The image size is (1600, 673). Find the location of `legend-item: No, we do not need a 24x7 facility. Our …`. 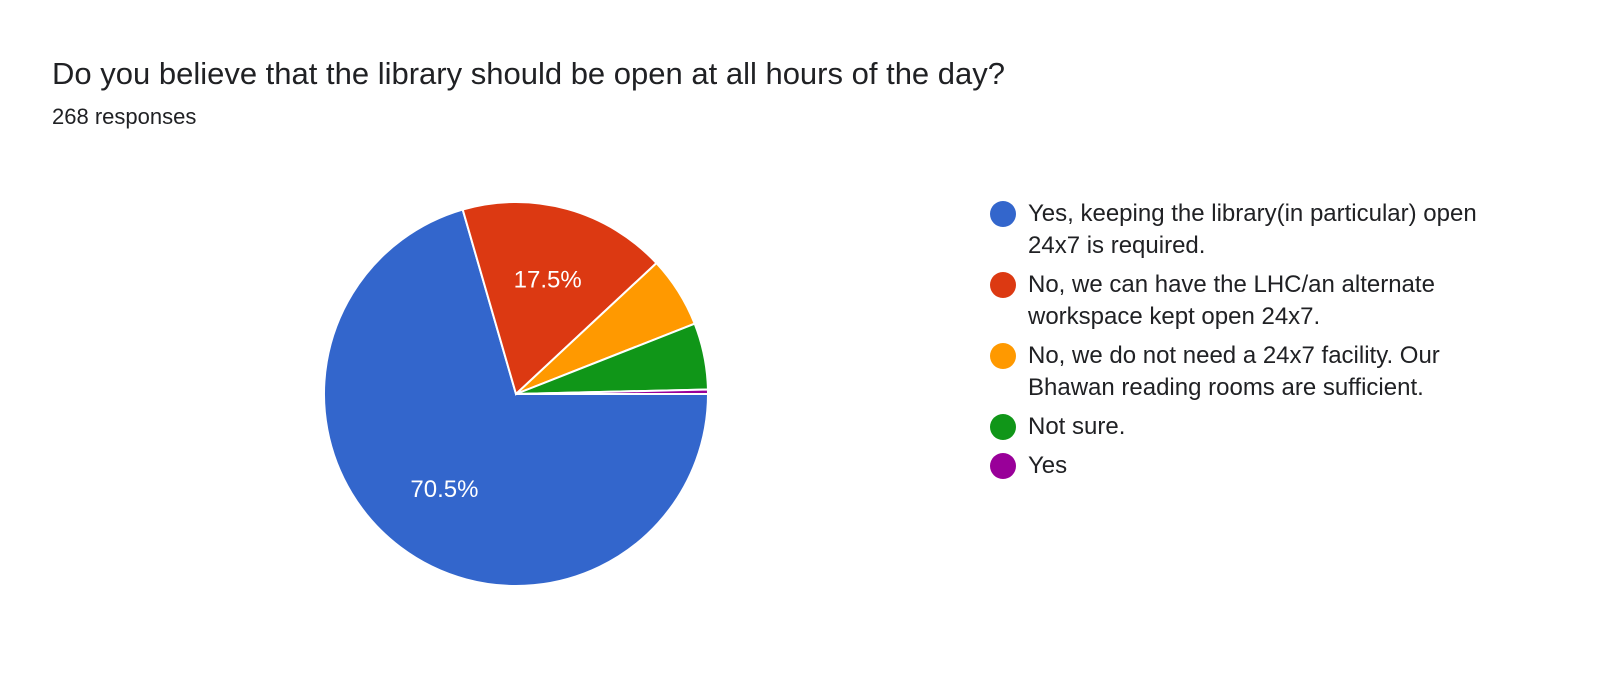

legend-item: No, we do not need a 24x7 facility. Our … is located at coordinates (1250, 372).